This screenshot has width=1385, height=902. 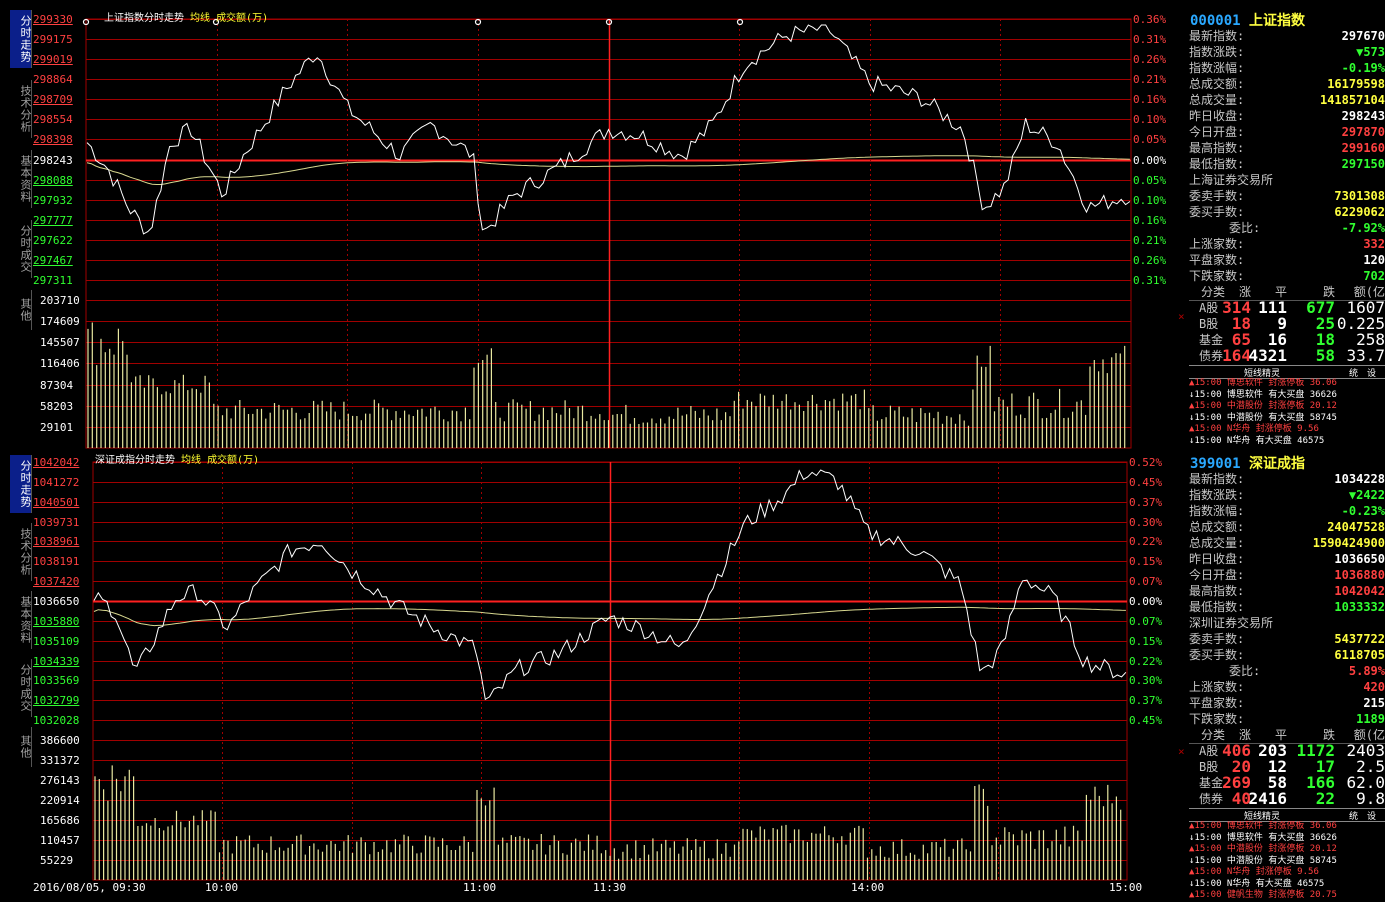 I want to click on time-label-1100: 11:00, so click(x=479, y=887).